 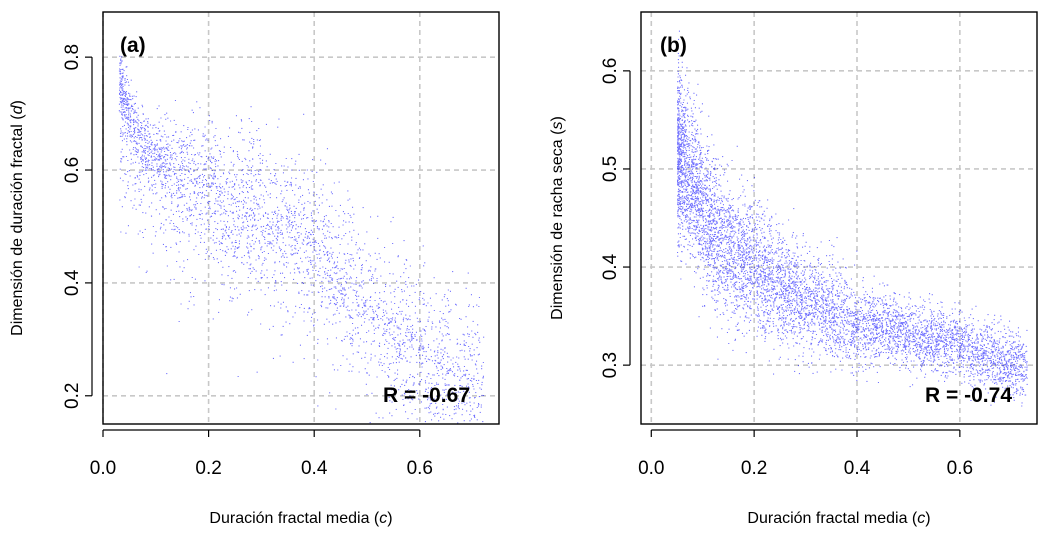 What do you see at coordinates (968, 395) in the screenshot?
I see `correlation-label-b: R = -0.74` at bounding box center [968, 395].